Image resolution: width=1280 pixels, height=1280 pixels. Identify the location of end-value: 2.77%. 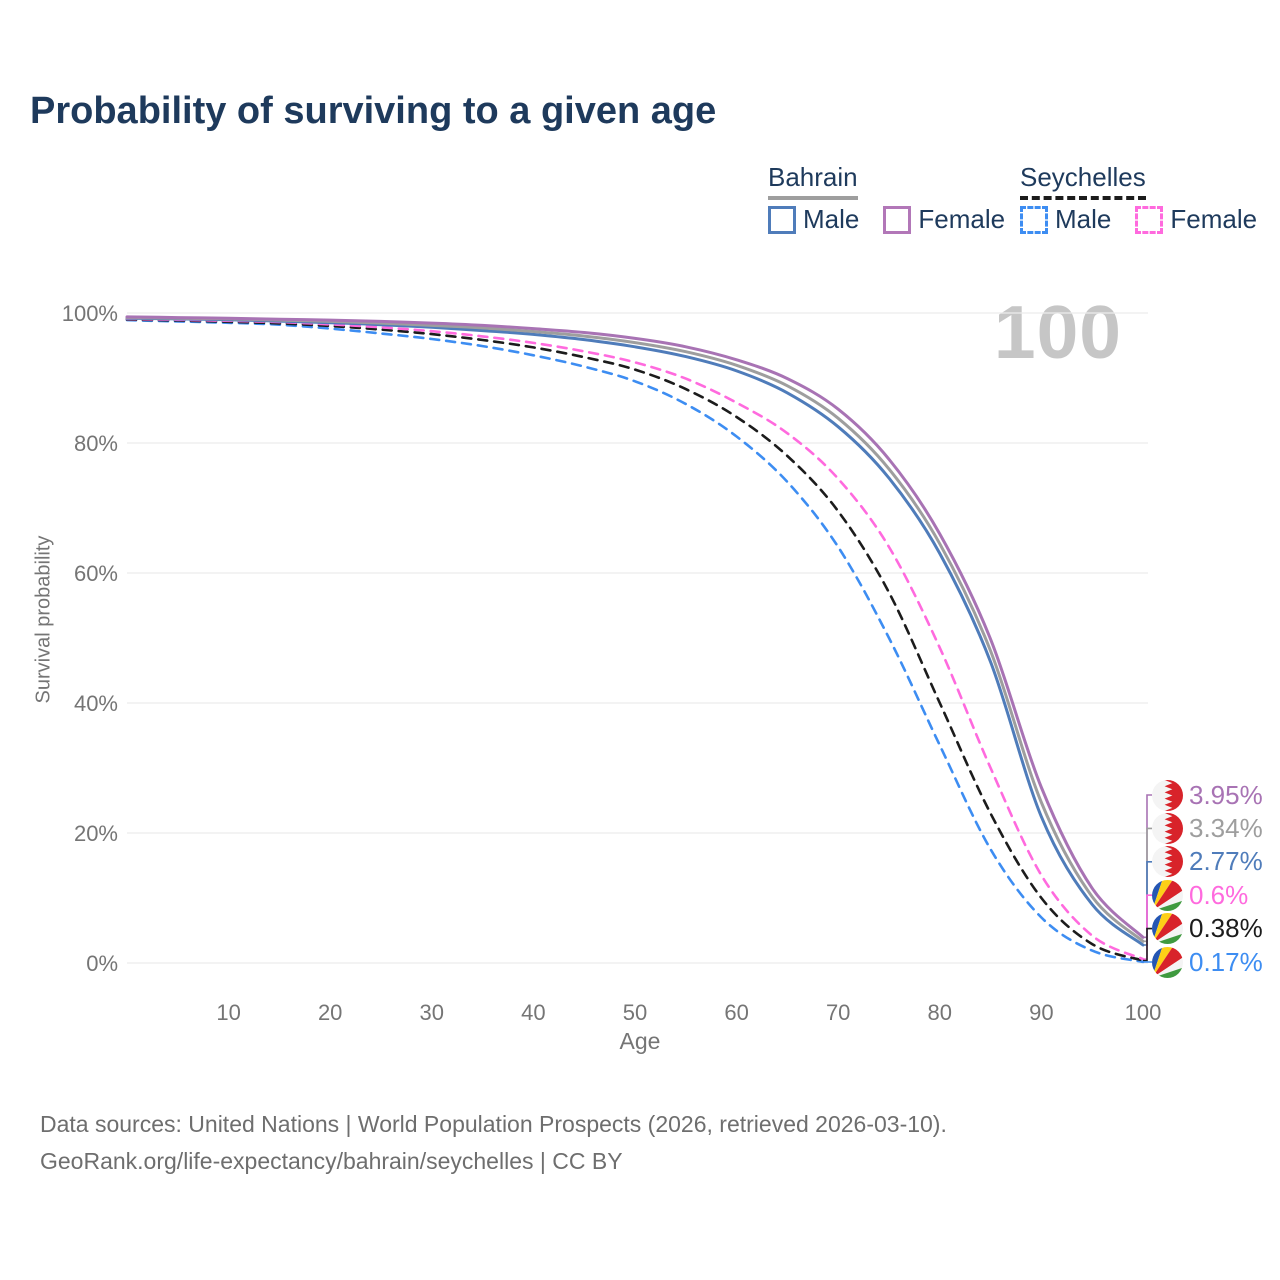
(1226, 861).